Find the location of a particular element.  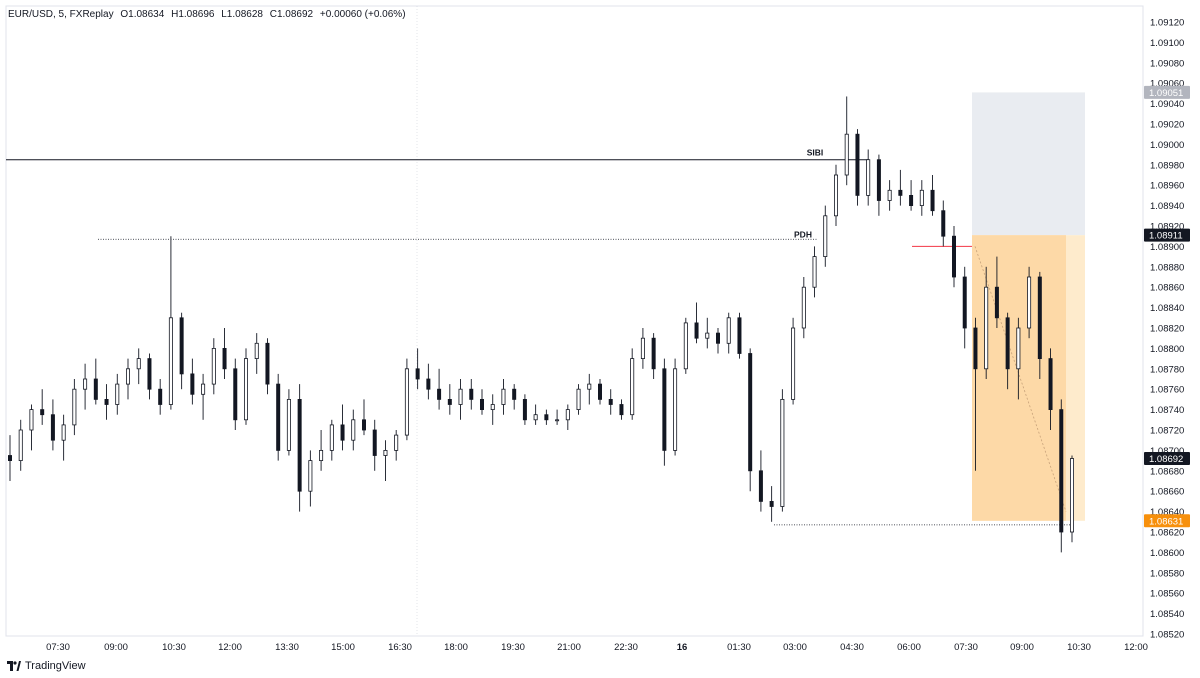

y-tick-label: 1.08880 is located at coordinates (1167, 267).